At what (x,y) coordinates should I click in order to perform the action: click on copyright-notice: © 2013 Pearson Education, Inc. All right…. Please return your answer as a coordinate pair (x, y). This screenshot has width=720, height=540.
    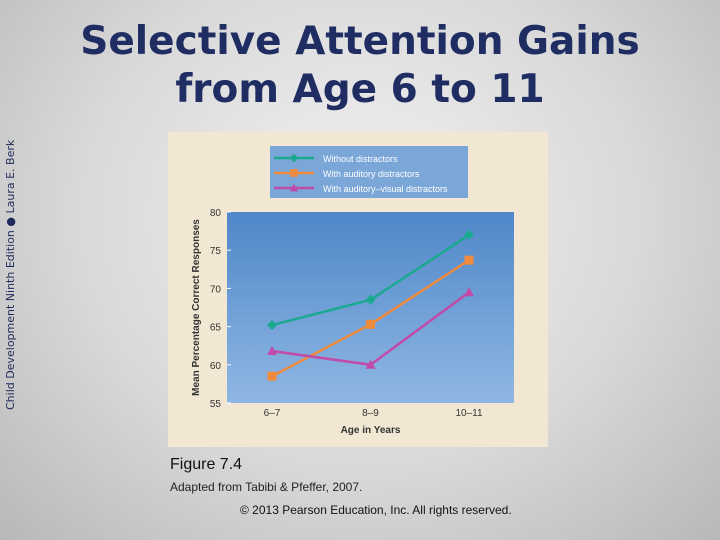
    Looking at the image, I should click on (376, 510).